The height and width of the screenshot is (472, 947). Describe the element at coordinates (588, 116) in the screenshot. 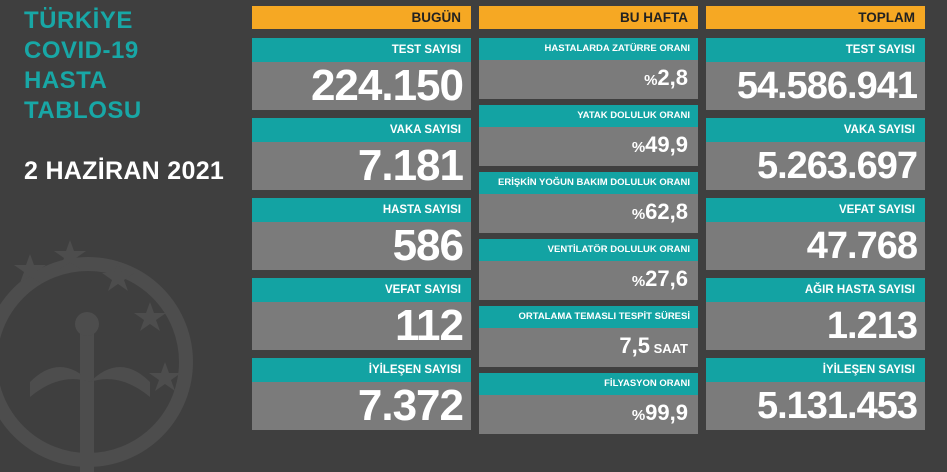

I see `week-bed-occupancy-label: YATAK DOLULUK ORANI` at that location.